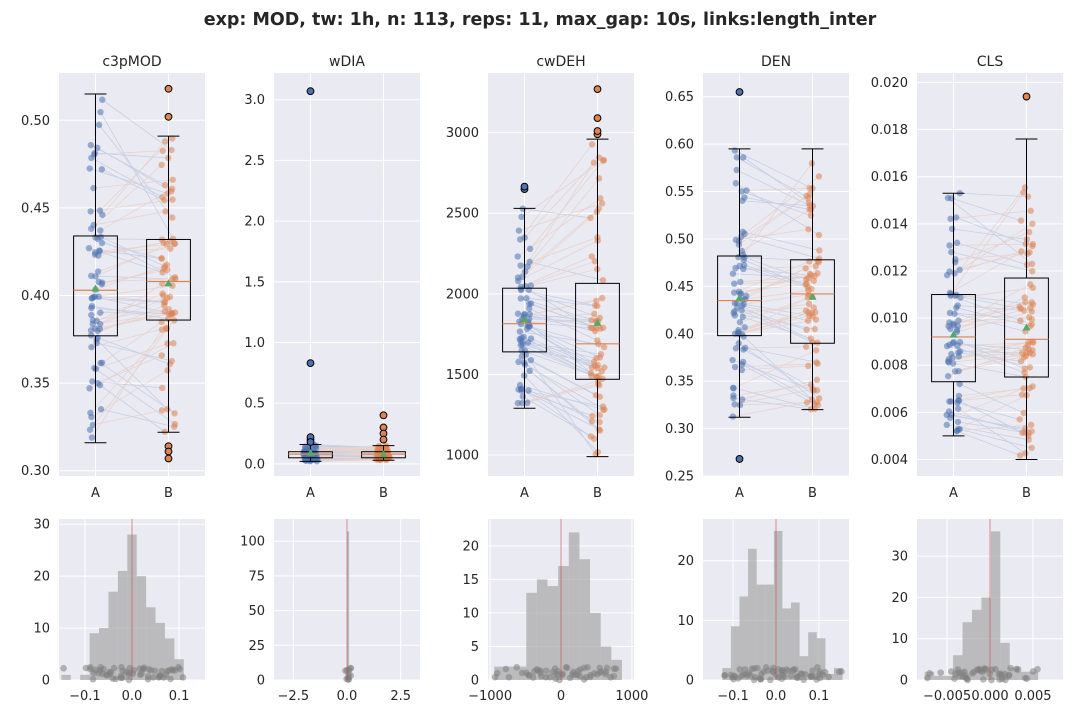 The width and height of the screenshot is (1080, 720). I want to click on x-tick-label: 0.000, so click(989, 696).